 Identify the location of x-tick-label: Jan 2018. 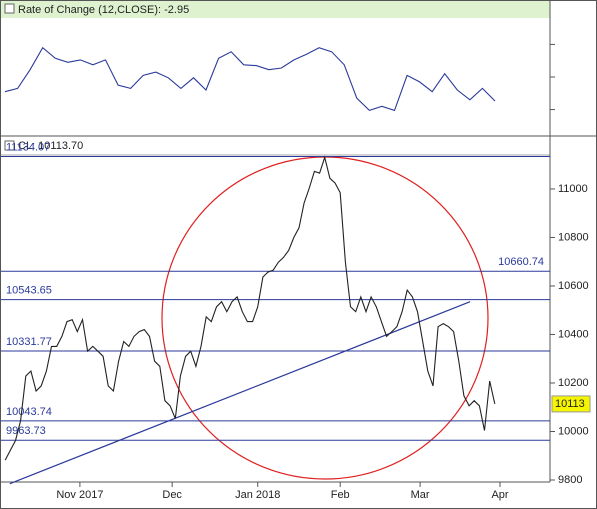
(257, 495).